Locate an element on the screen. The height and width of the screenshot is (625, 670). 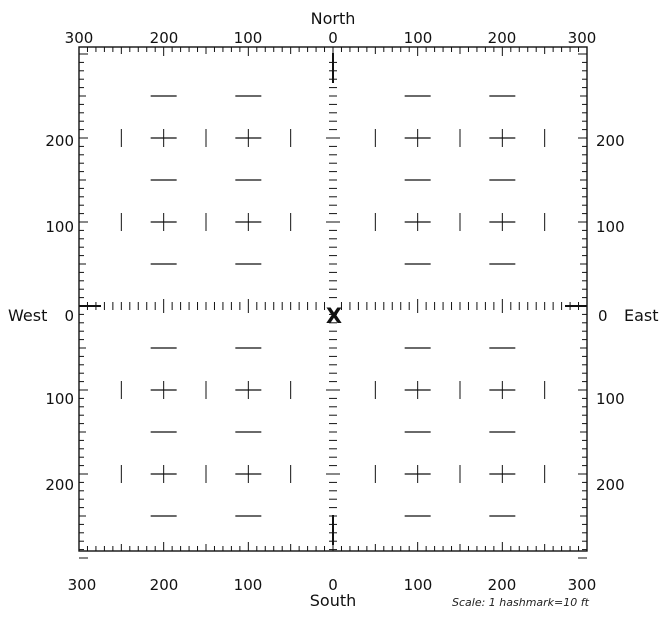
south-label: South is located at coordinates (333, 600).